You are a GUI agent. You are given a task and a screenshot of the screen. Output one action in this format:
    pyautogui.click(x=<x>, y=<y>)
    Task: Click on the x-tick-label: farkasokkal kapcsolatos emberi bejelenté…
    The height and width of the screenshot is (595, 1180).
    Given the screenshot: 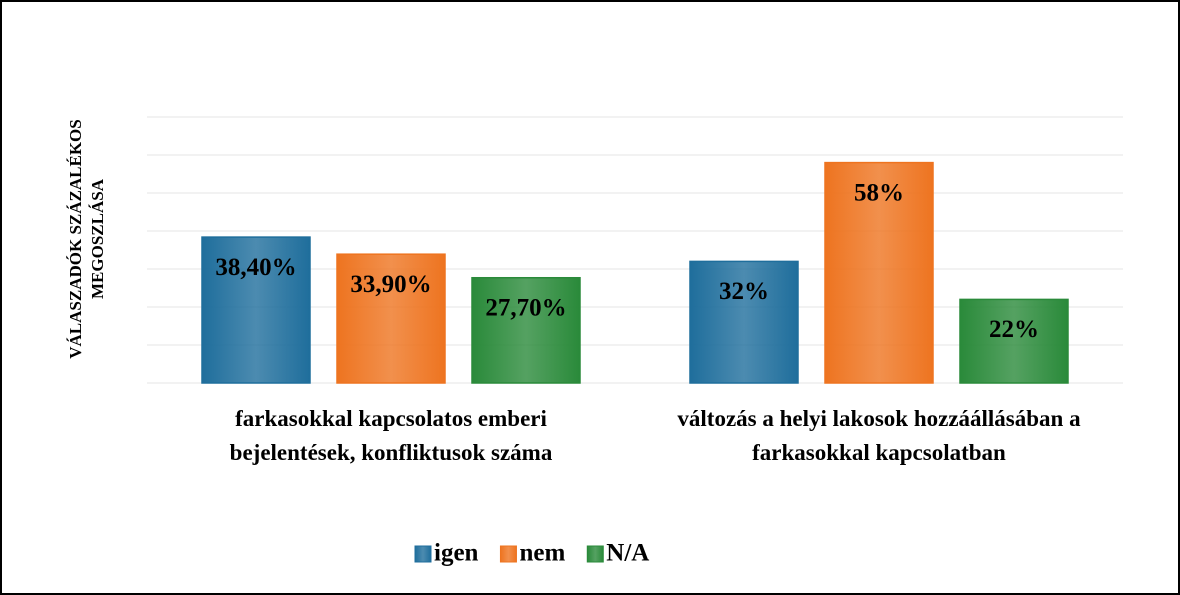 What is the action you would take?
    pyautogui.click(x=391, y=435)
    